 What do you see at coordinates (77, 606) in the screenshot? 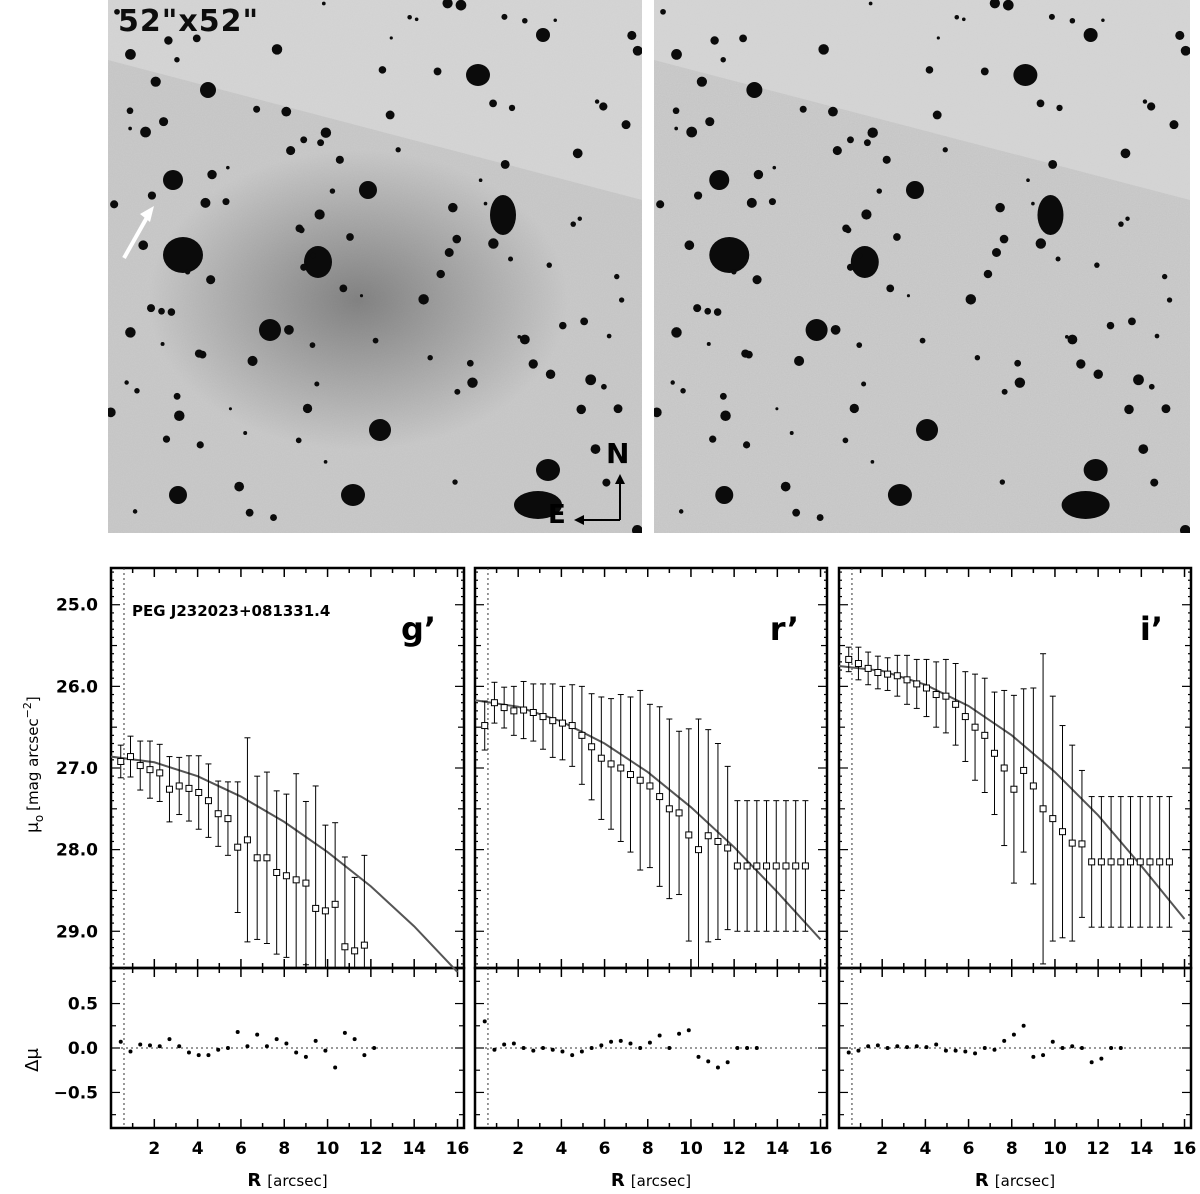
I see `y-tick-label: 25.0` at bounding box center [77, 606].